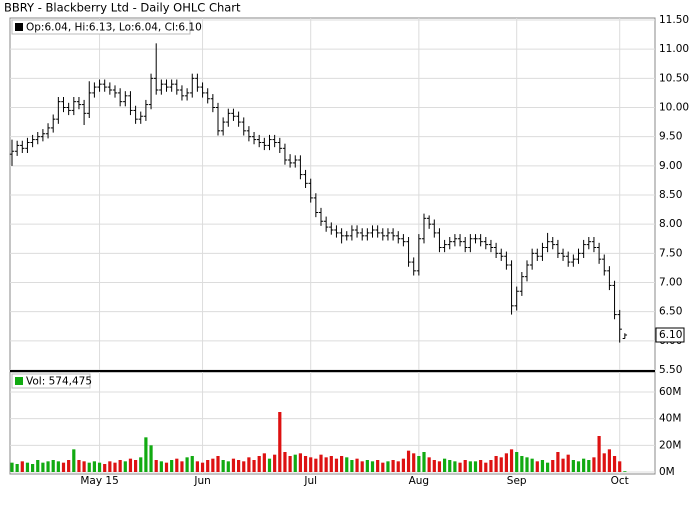 The width and height of the screenshot is (700, 512). I want to click on y-tick-label: 9.50, so click(670, 137).